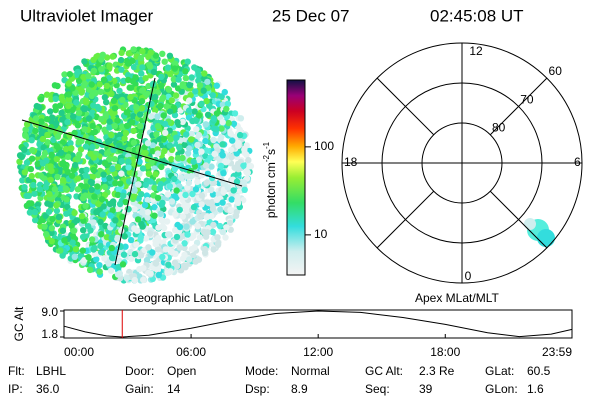  I want to click on info-value: 14, so click(174, 389).